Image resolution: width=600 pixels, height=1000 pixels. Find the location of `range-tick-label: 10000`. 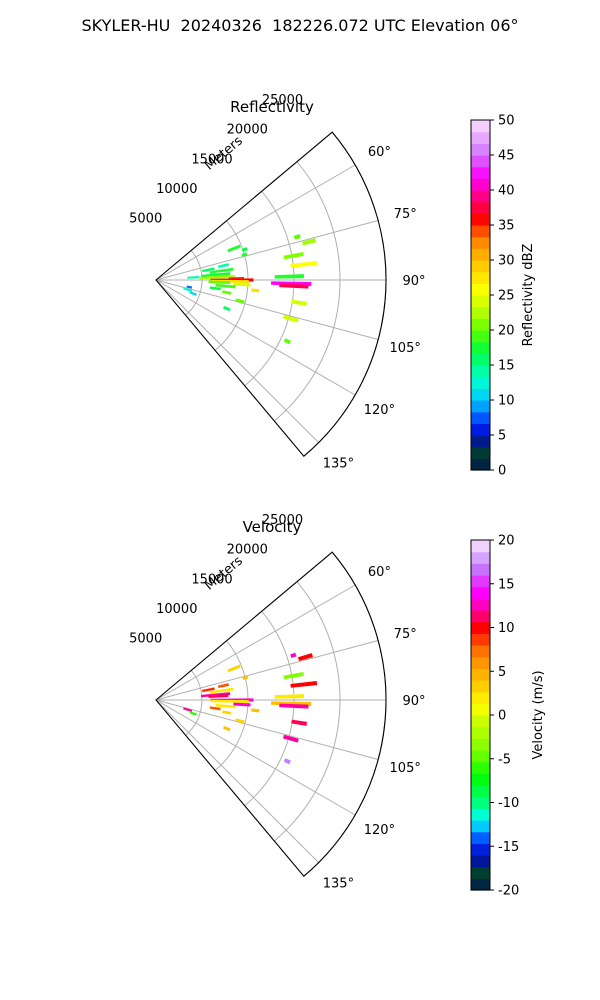

range-tick-label: 10000 is located at coordinates (176, 609).